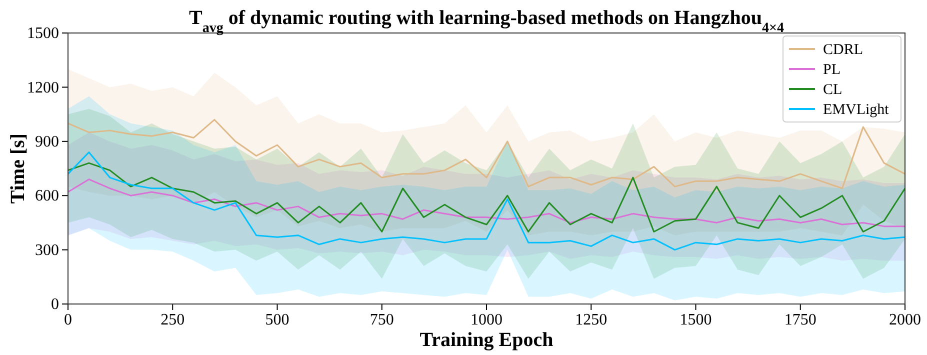 Image resolution: width=927 pixels, height=355 pixels. I want to click on chart-title: T$_{avg}$ of dynamic routing with learning-based methods on Hangzhou$_{4×4}$, so click(486, 21).